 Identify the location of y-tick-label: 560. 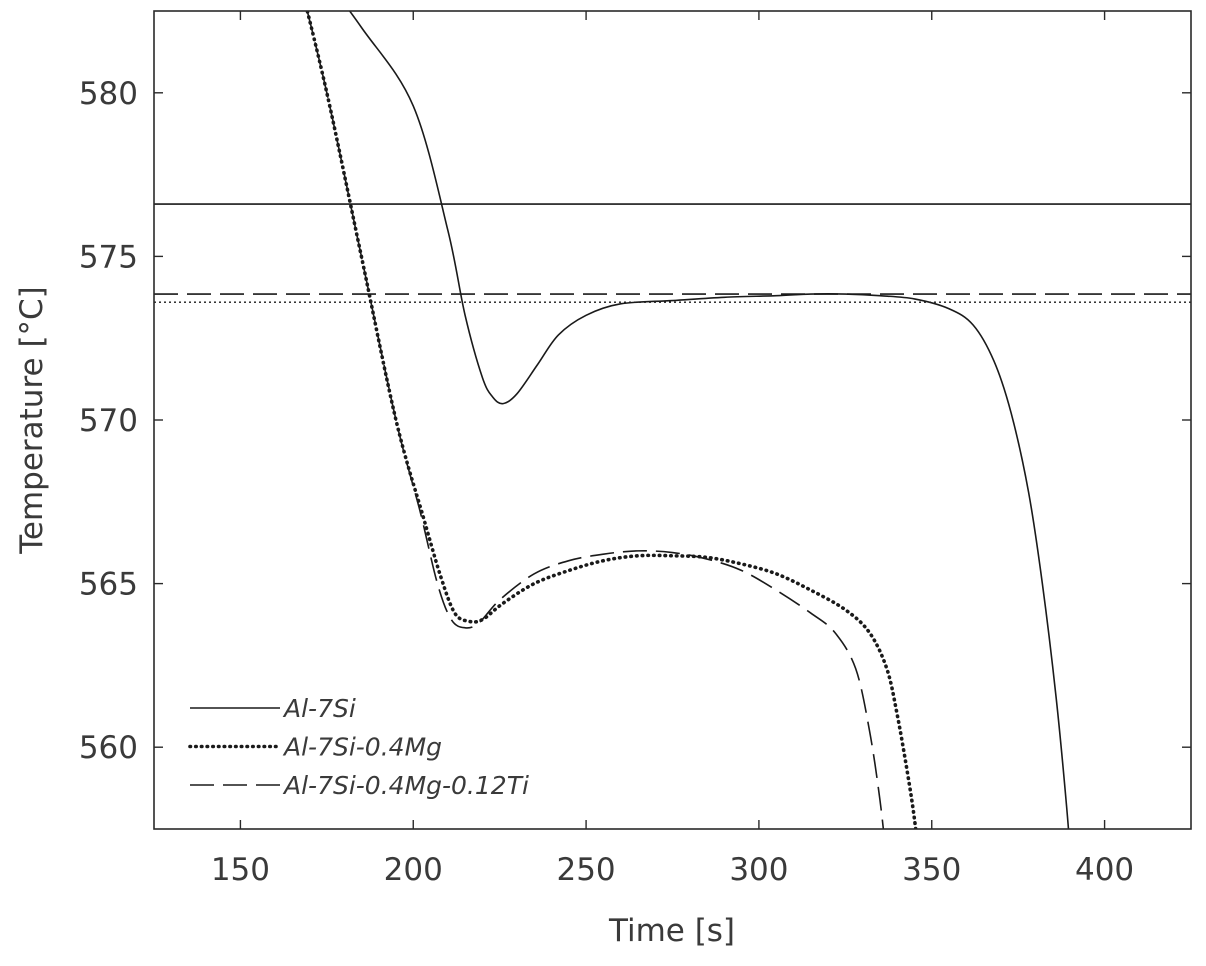
(108, 748).